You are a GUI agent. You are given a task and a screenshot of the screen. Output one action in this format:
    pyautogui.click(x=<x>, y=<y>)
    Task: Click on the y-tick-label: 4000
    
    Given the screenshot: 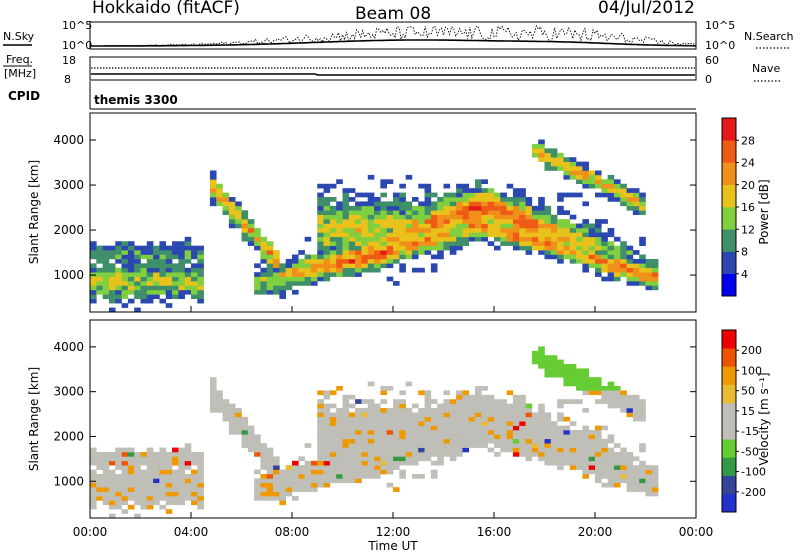 What is the action you would take?
    pyautogui.click(x=68, y=347)
    